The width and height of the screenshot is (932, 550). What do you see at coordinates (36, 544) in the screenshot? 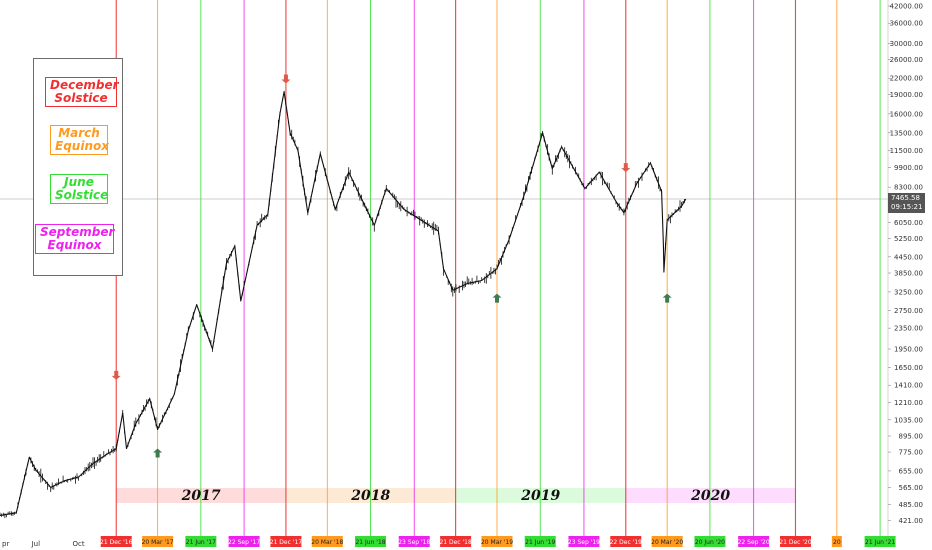
I see `x-tick-label-1: Jul` at bounding box center [36, 544].